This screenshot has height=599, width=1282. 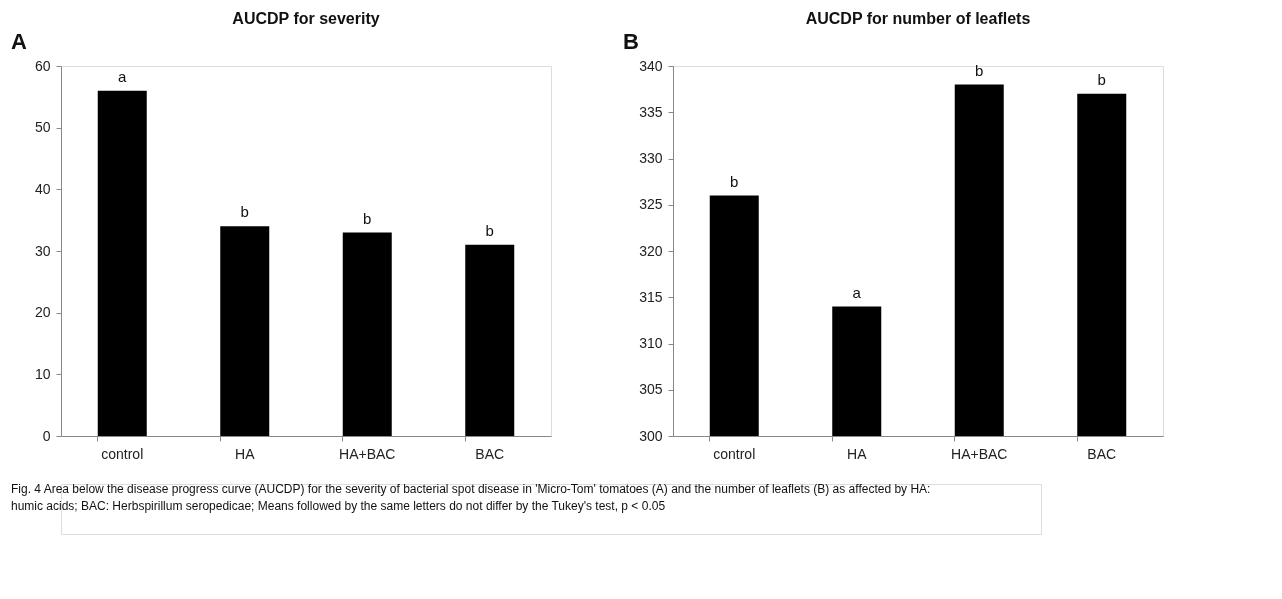 What do you see at coordinates (651, 389) in the screenshot?
I see `y-tick-label: 305` at bounding box center [651, 389].